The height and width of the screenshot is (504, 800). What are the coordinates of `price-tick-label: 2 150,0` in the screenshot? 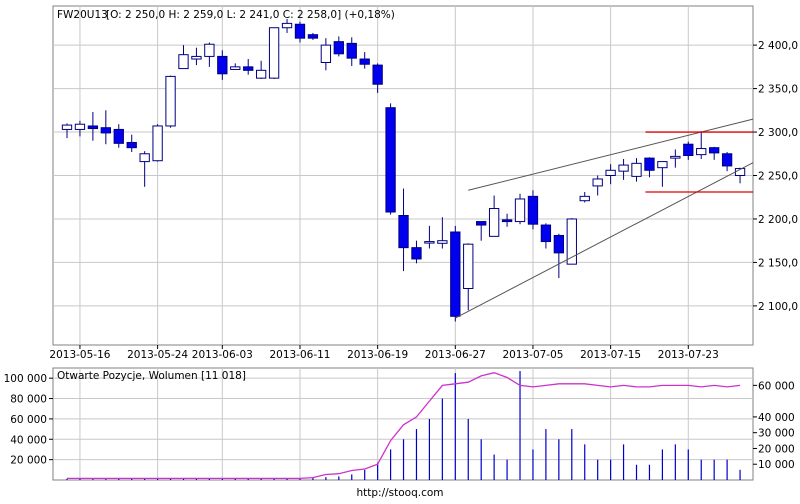 It's located at (778, 263).